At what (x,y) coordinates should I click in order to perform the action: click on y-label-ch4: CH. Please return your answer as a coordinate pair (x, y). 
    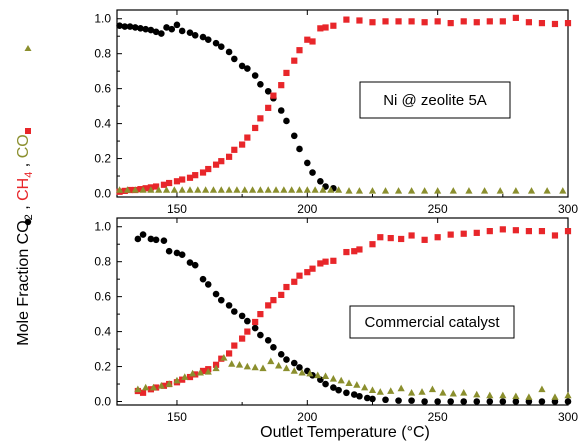
    Looking at the image, I should click on (23, 189).